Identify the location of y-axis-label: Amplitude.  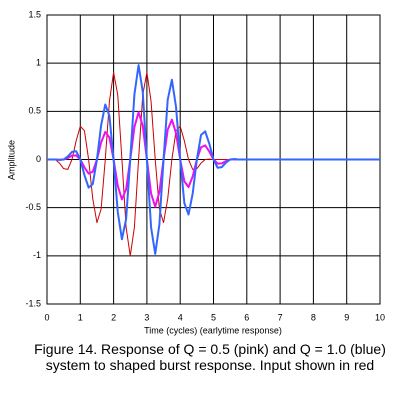
(11, 160).